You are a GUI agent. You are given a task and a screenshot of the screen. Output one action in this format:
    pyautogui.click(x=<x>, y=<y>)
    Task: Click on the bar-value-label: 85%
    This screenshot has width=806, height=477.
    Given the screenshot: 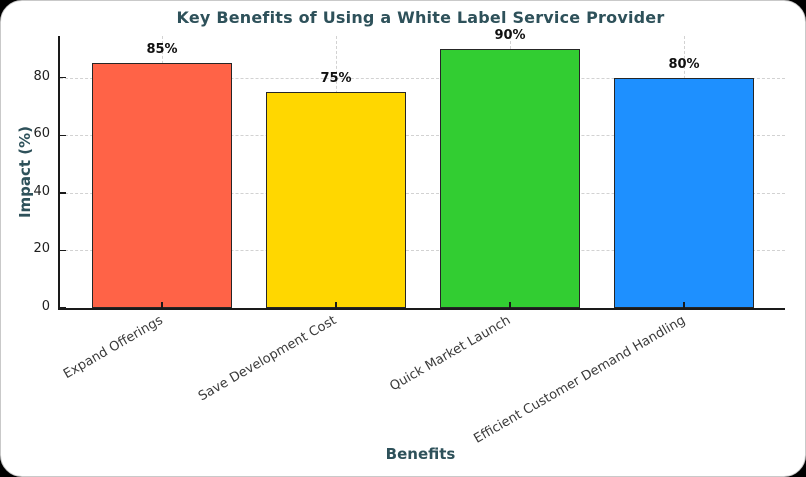 What is the action you would take?
    pyautogui.click(x=162, y=50)
    